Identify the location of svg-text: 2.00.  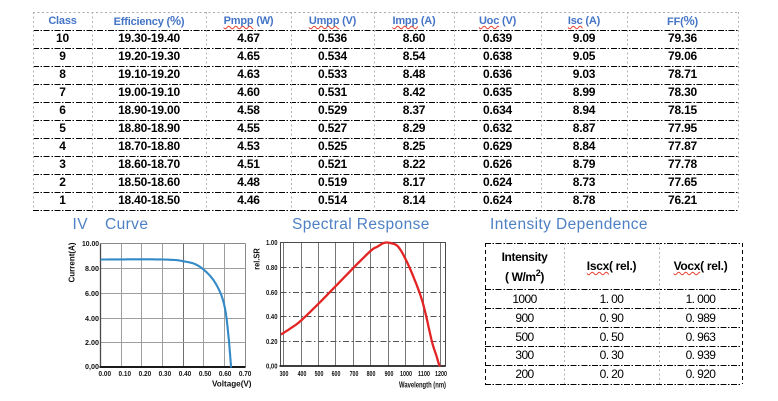
(92, 342).